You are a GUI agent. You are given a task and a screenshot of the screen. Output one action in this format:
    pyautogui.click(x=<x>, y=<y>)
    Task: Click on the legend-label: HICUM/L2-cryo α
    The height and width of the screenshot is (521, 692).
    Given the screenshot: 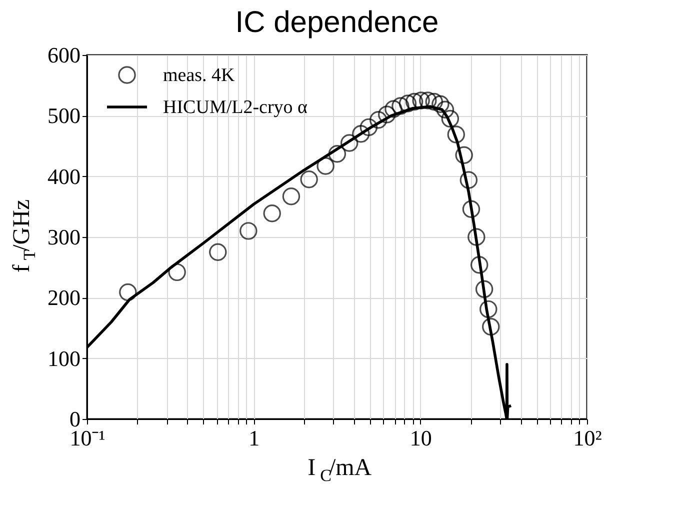 What is the action you would take?
    pyautogui.click(x=235, y=107)
    